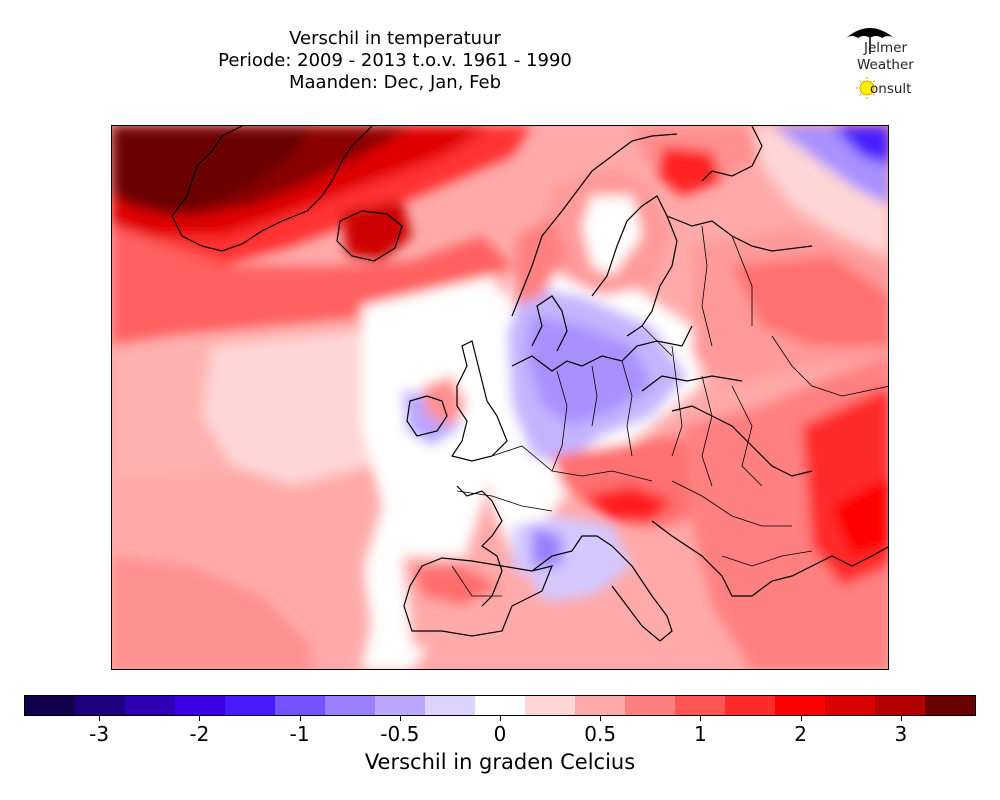  I want to click on logo: Jelmer Weather onsult, so click(890, 62).